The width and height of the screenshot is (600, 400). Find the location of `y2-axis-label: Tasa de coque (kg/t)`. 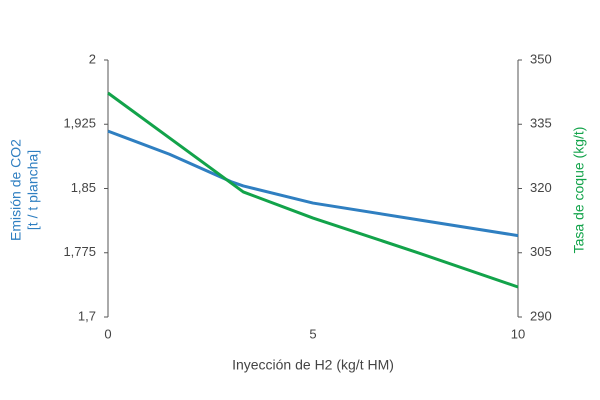

y2-axis-label: Tasa de coque (kg/t) is located at coordinates (579, 190).